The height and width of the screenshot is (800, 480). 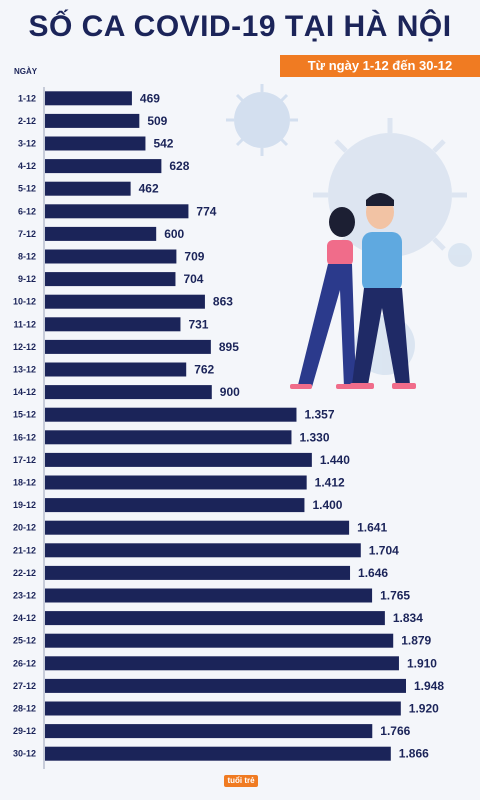 What do you see at coordinates (24, 415) in the screenshot?
I see `category-label: 15-12` at bounding box center [24, 415].